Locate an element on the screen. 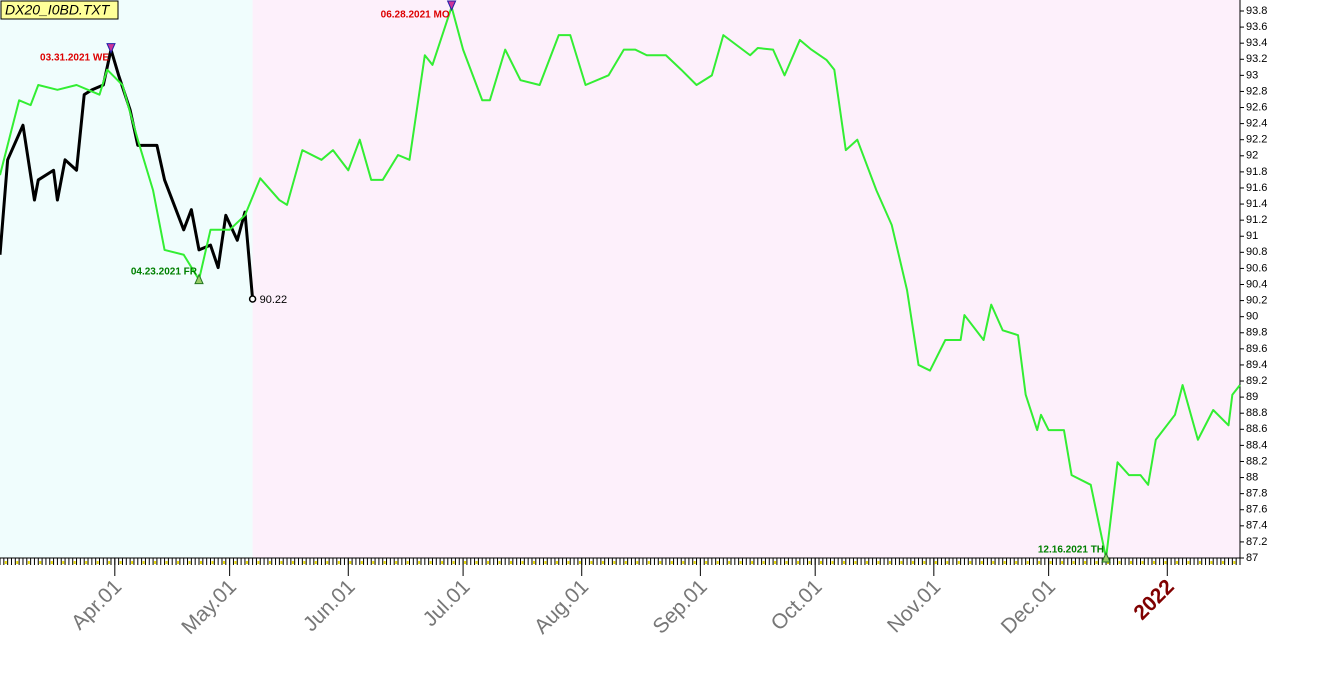  annotation: 06.28.2021 MO is located at coordinates (415, 15).